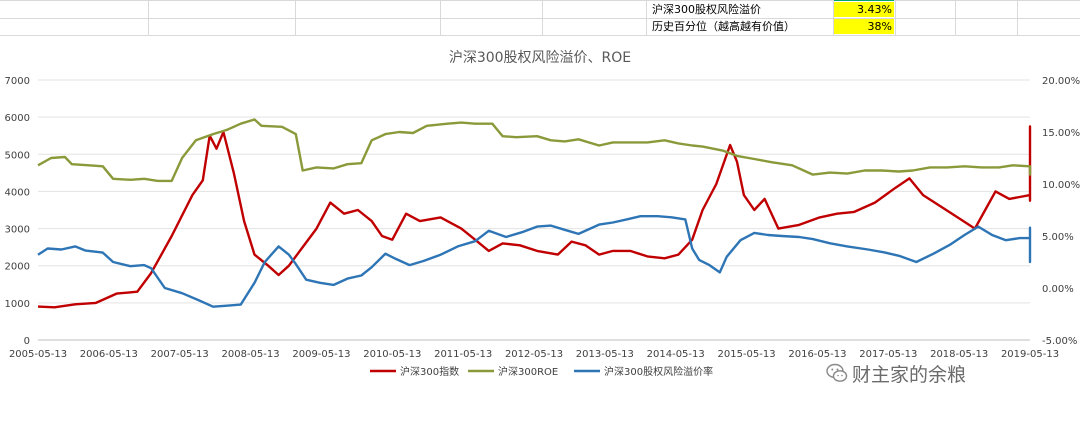 This screenshot has height=425, width=1080. What do you see at coordinates (676, 354) in the screenshot?
I see `x-tick-label: 2014-05-13` at bounding box center [676, 354].